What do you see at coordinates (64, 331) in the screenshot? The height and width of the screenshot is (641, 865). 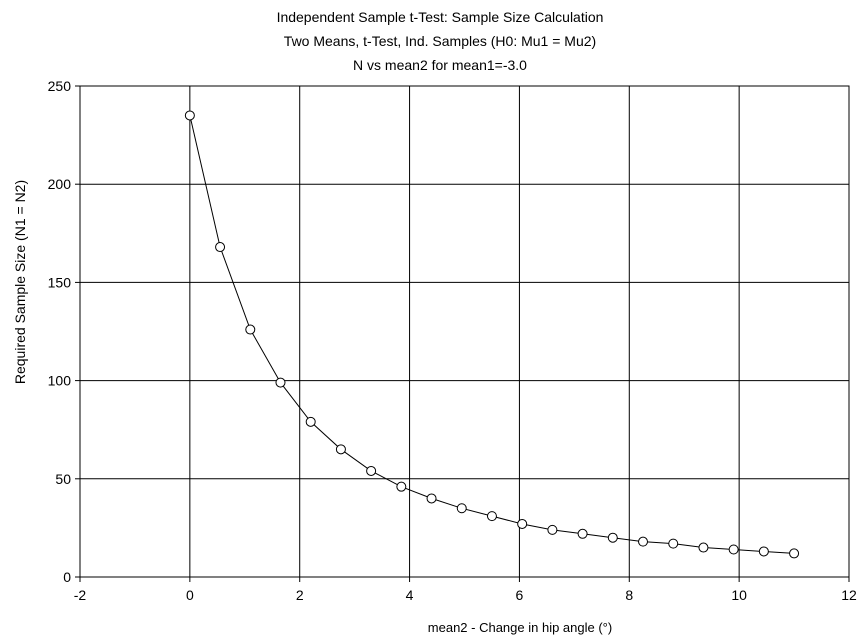 I see `y-axis-ticks: 0 50 100 150 200 250` at bounding box center [64, 331].